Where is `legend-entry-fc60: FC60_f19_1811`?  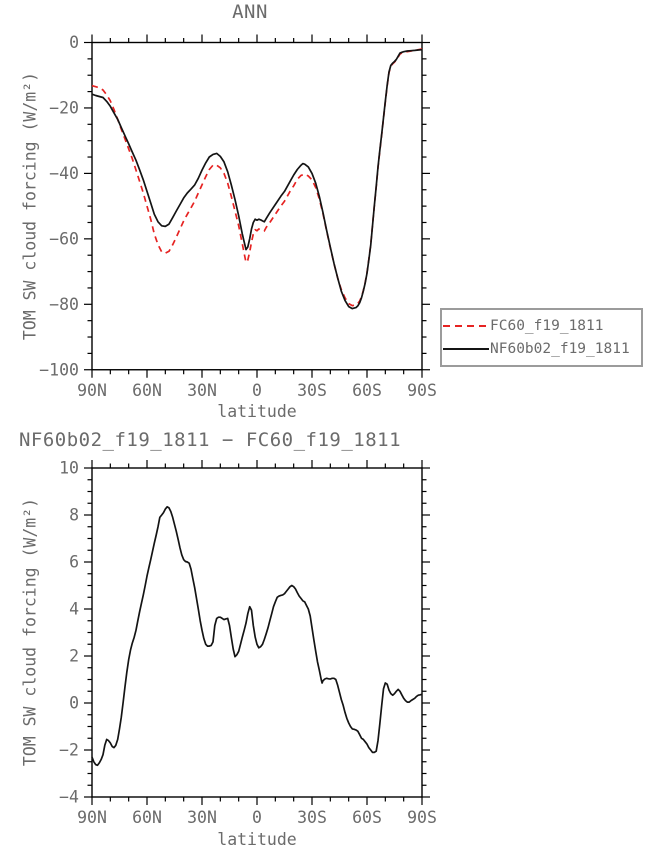 legend-entry-fc60: FC60_f19_1811 is located at coordinates (541, 326).